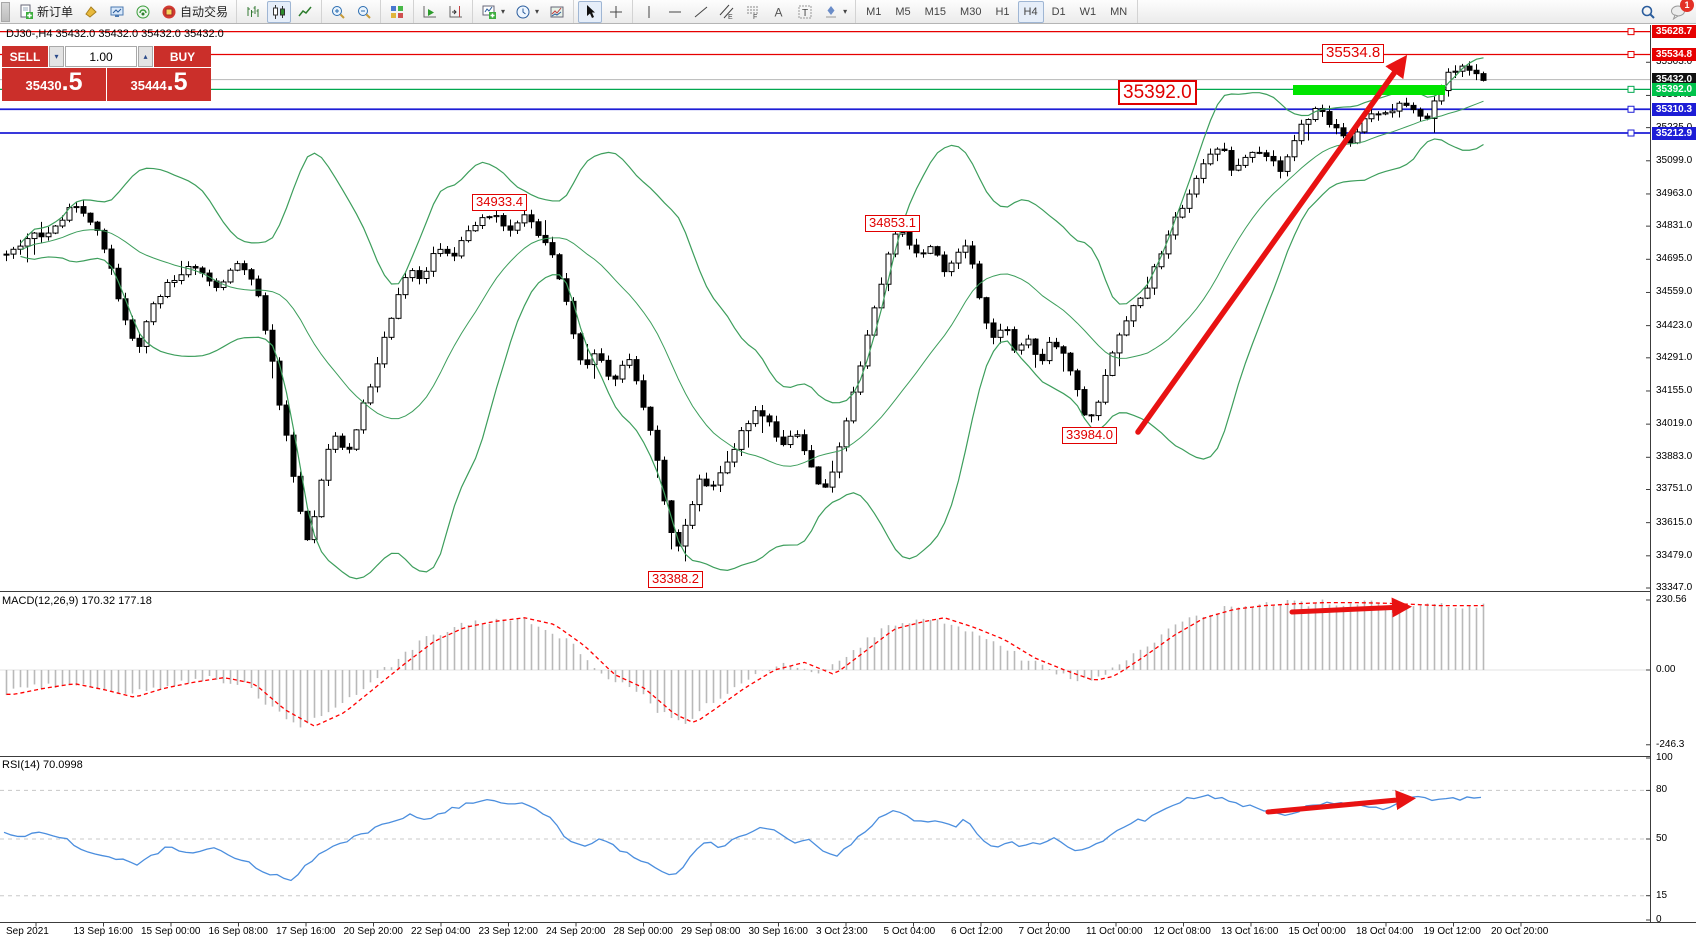 This screenshot has width=1696, height=940. What do you see at coordinates (1369, 90) in the screenshot?
I see `highlight-bar` at bounding box center [1369, 90].